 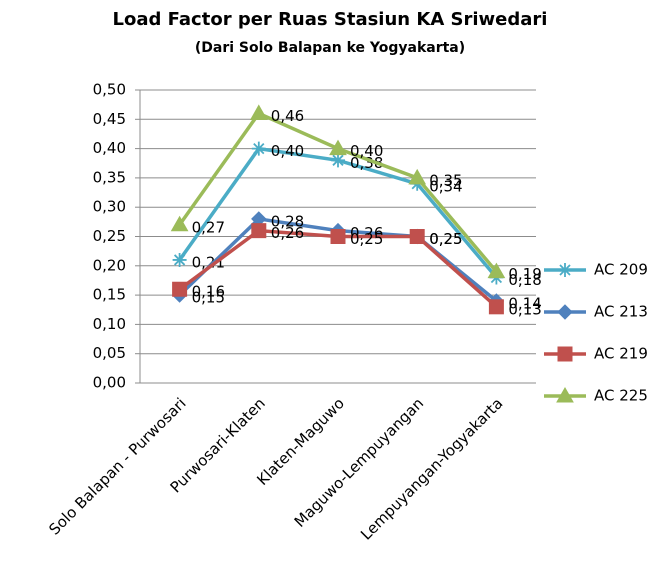 I want to click on data-label: 0,16, so click(x=208, y=292).